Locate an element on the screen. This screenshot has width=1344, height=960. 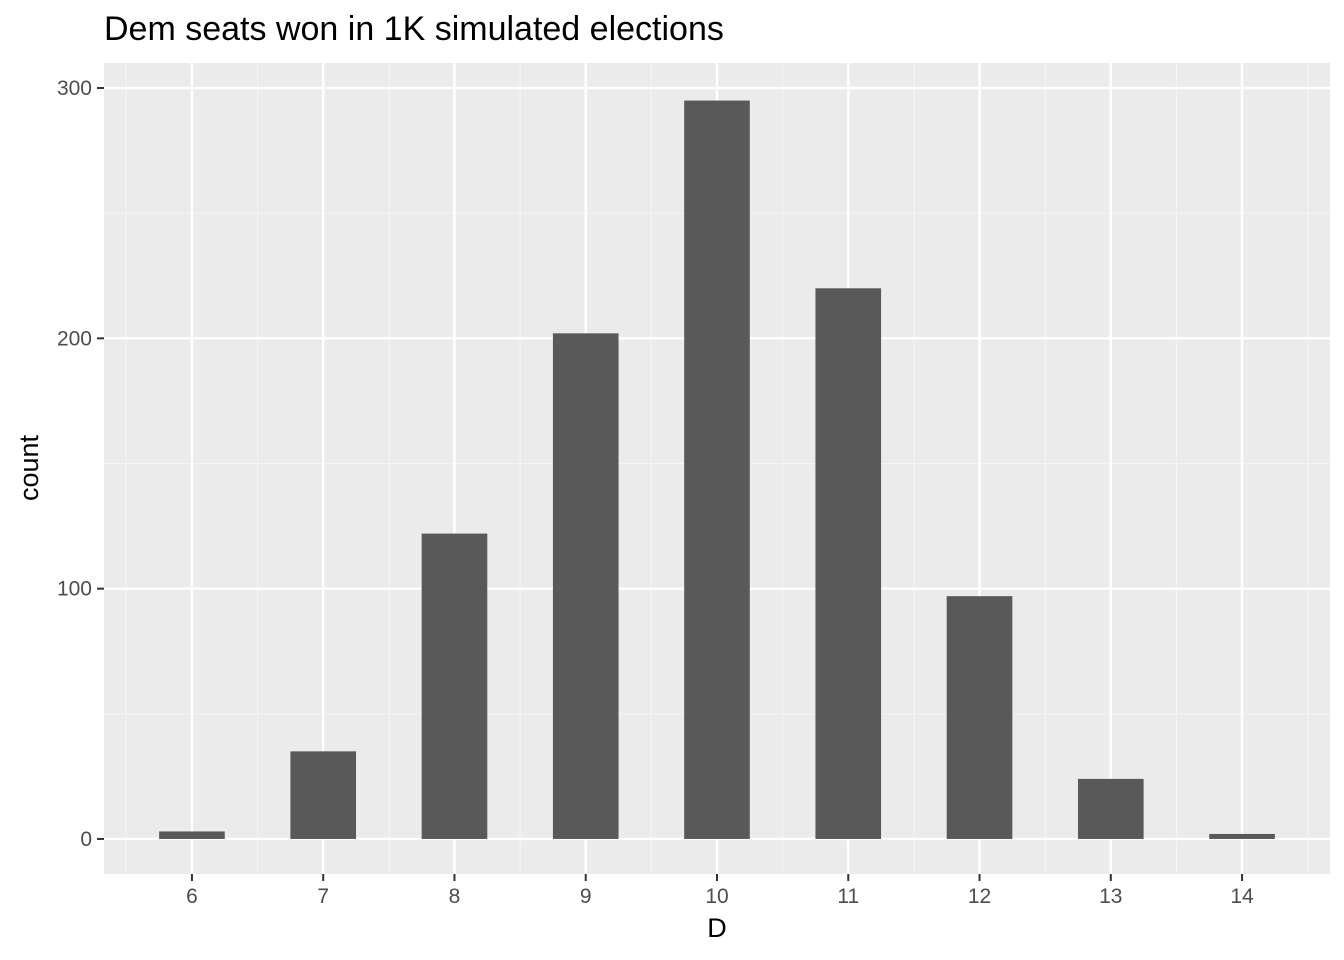
x-tick-label: 12 is located at coordinates (979, 896).